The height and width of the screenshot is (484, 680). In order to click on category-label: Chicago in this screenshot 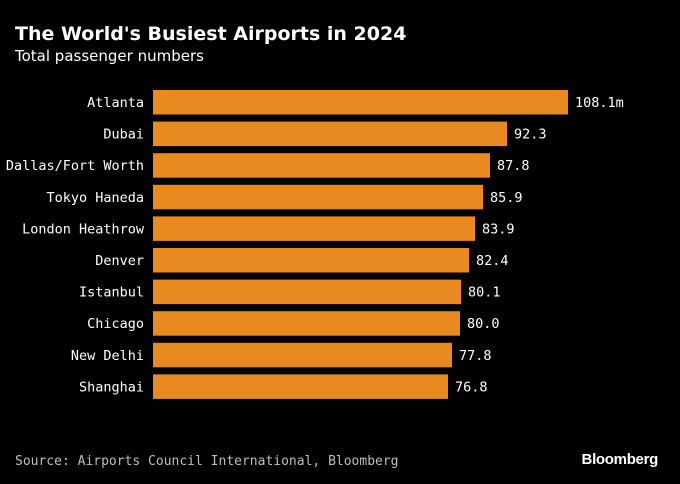, I will do `click(115, 324)`.